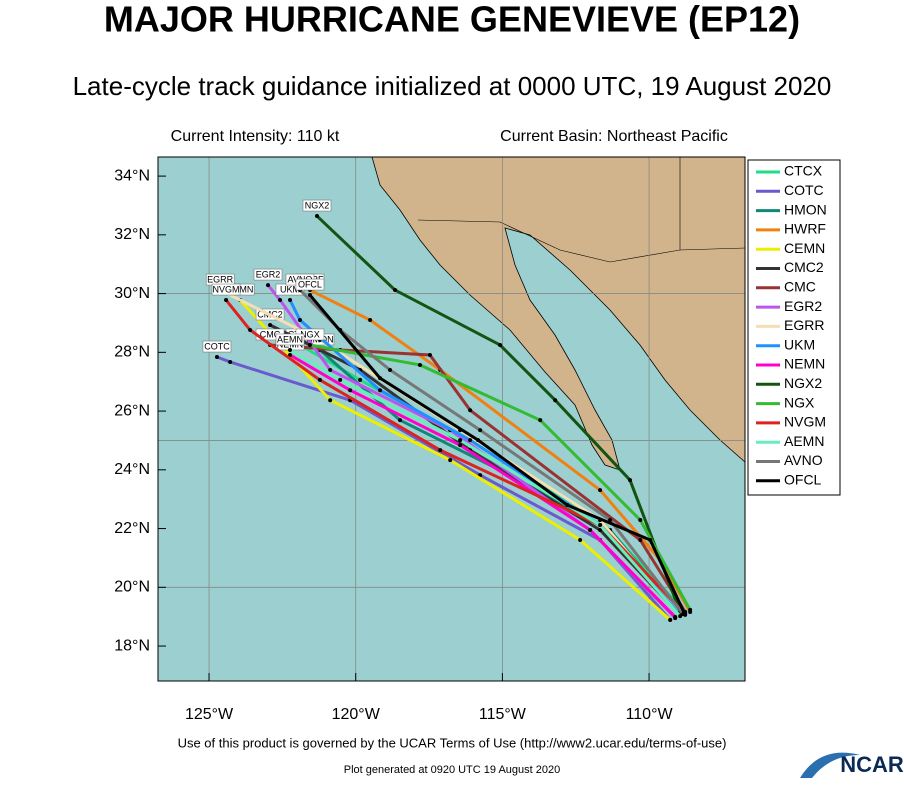 The height and width of the screenshot is (785, 904). I want to click on legend-label: CMC, so click(800, 287).